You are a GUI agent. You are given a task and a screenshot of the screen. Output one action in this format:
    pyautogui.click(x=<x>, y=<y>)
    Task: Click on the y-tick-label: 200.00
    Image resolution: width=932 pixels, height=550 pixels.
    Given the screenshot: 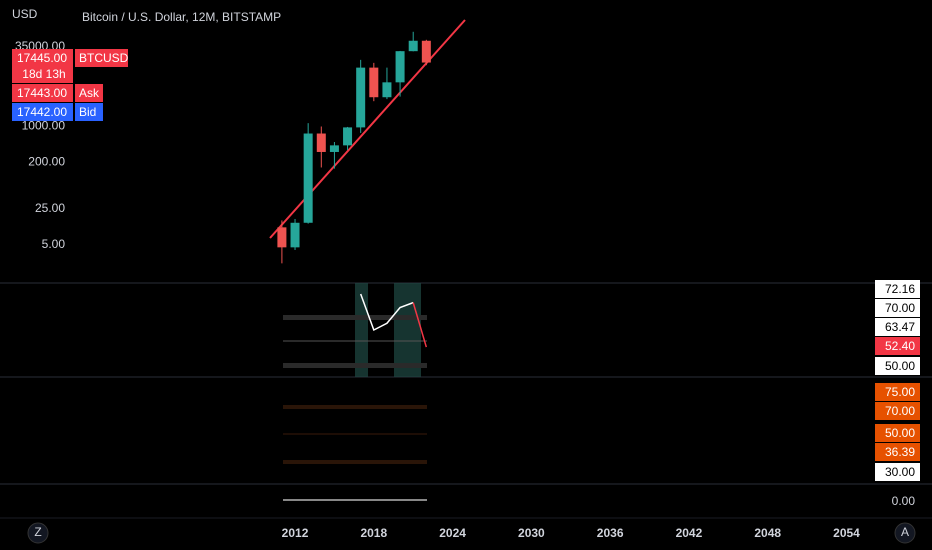 What is the action you would take?
    pyautogui.click(x=46, y=162)
    